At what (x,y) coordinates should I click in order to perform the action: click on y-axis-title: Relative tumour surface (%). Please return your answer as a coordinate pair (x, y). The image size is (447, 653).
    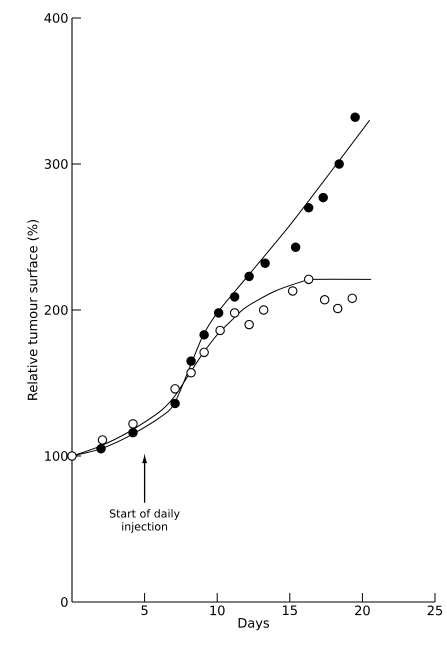
    Looking at the image, I should click on (33, 310).